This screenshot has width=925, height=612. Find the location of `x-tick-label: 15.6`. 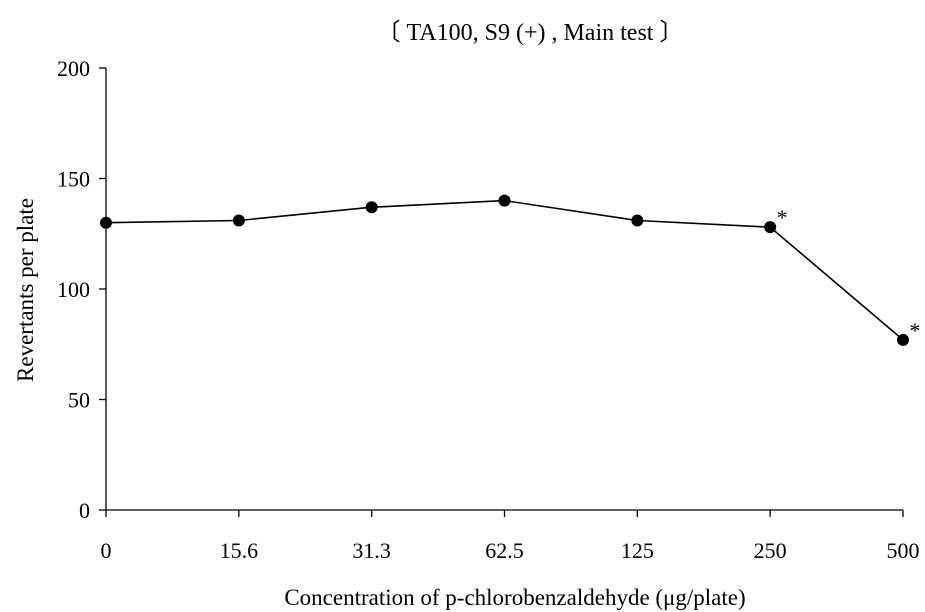

x-tick-label: 15.6 is located at coordinates (239, 550).